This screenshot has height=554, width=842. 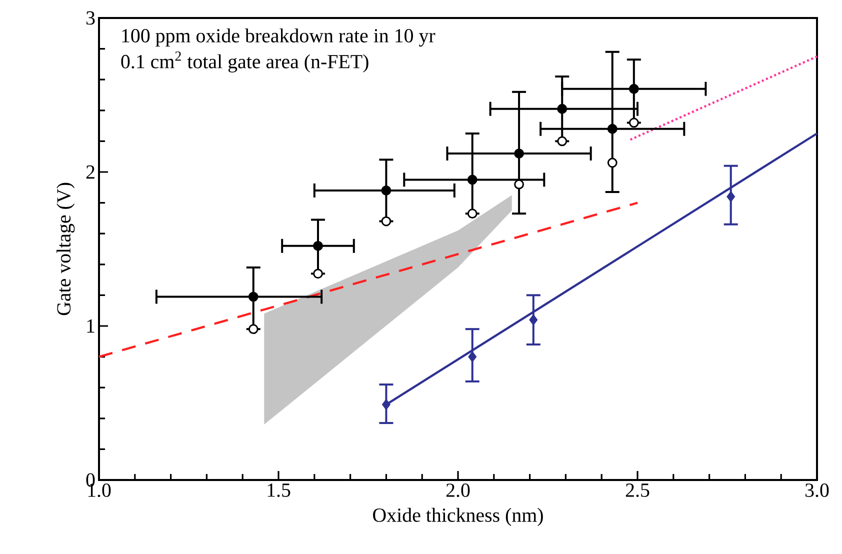 I want to click on y-axis-title: Gate voltage (V), so click(x=65, y=249).